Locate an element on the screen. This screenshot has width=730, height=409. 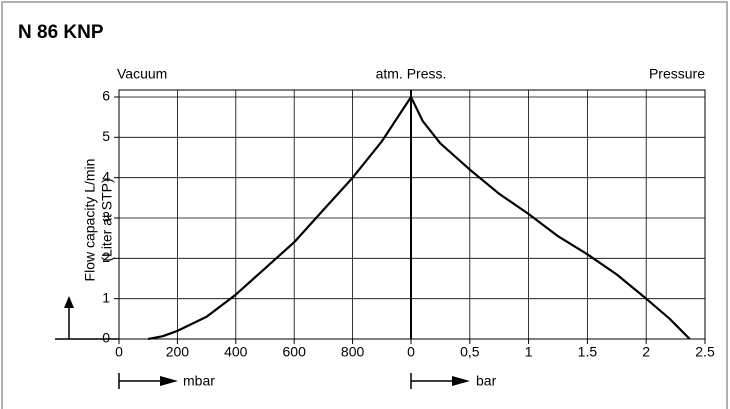
annotation: Vacuum is located at coordinates (142, 74).